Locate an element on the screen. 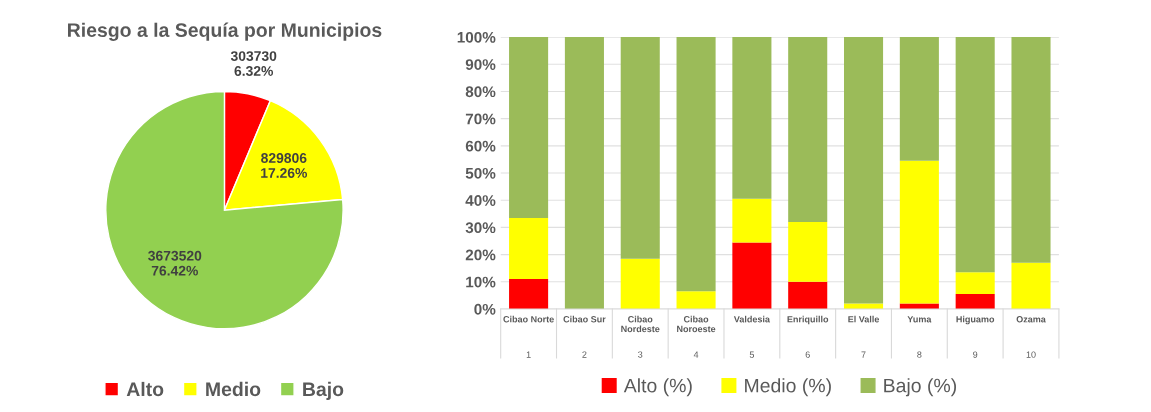  chart-title: Riesgo a la Sequía por Municipios is located at coordinates (225, 31).